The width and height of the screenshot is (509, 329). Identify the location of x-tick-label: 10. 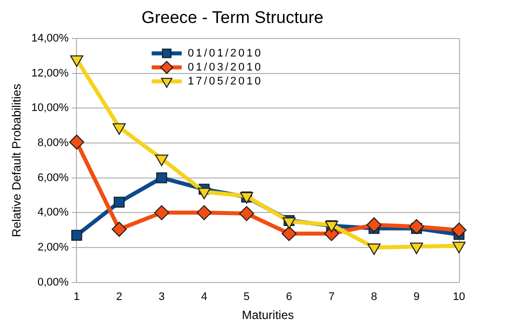
(459, 297).